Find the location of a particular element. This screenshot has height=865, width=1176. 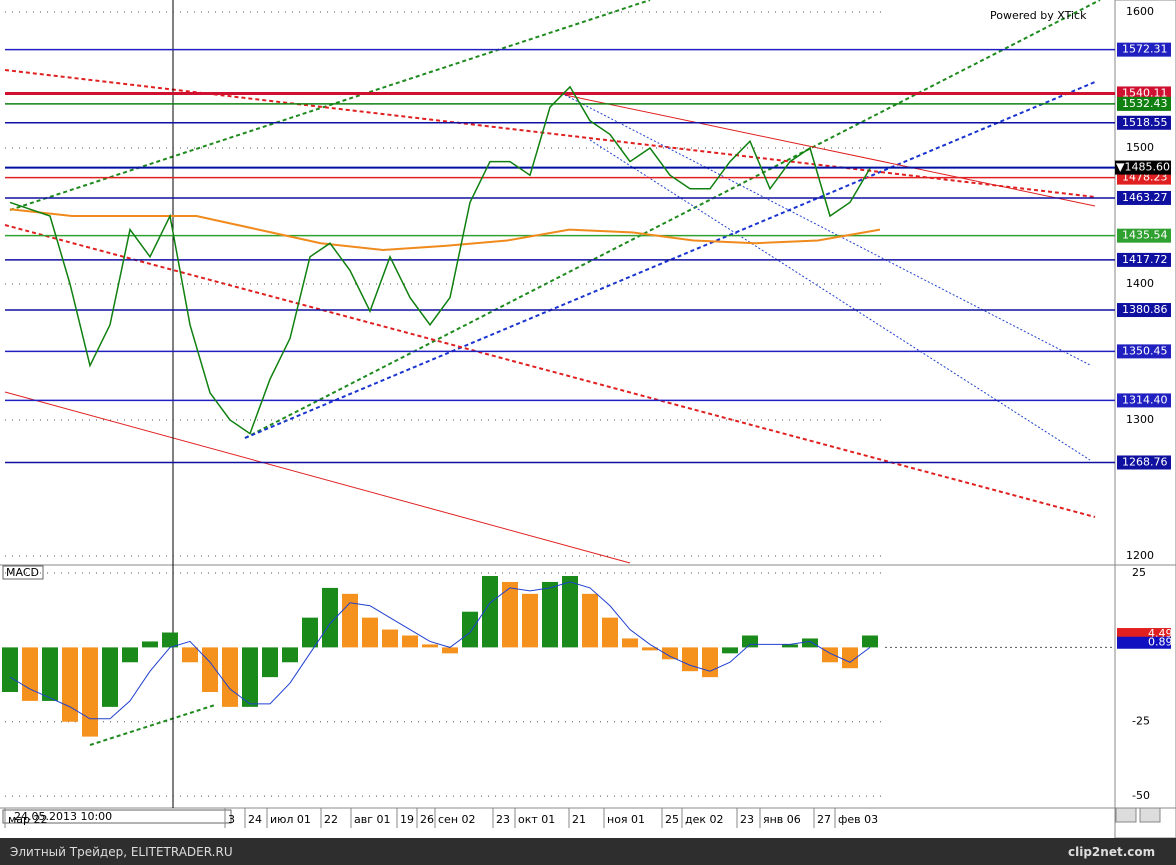

y-tick-label: 1300 is located at coordinates (1140, 419).